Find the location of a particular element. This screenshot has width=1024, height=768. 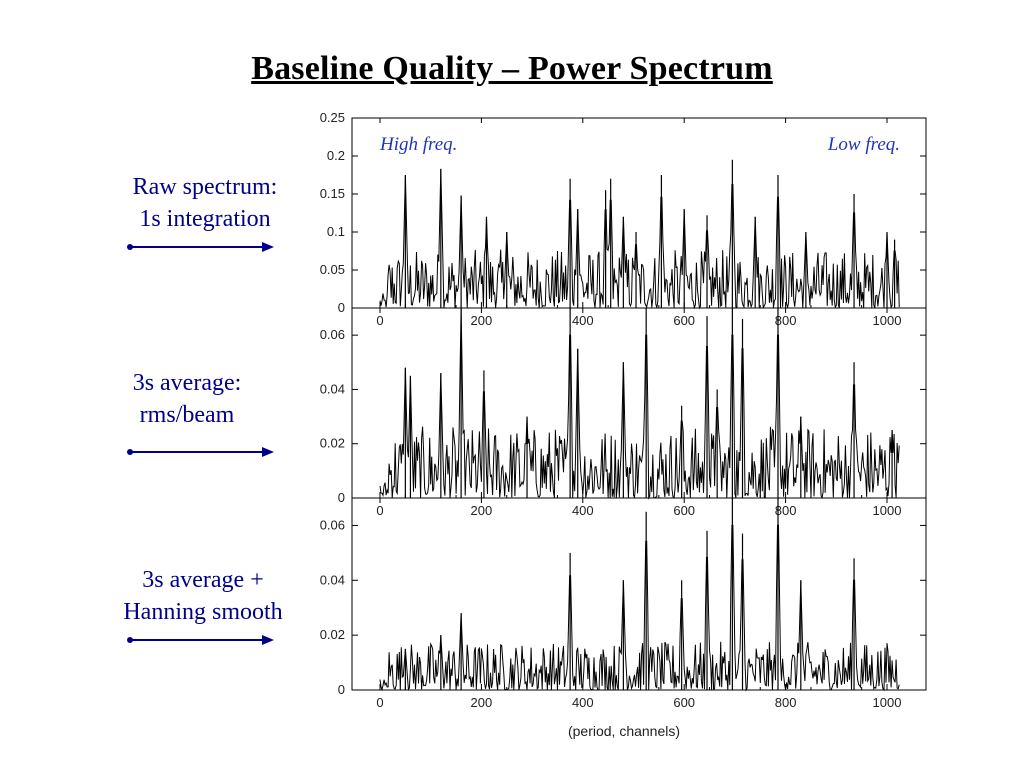

y-tick-label: 0.1 is located at coordinates (336, 231).